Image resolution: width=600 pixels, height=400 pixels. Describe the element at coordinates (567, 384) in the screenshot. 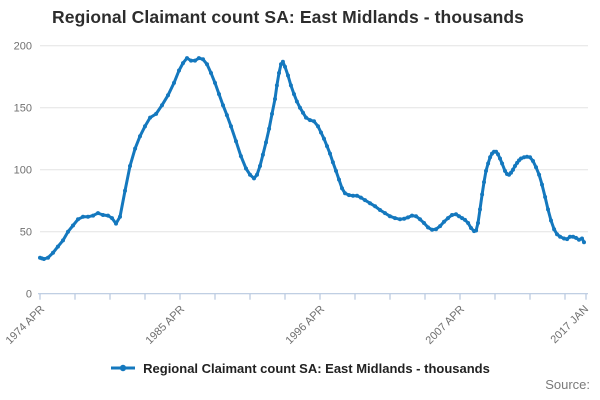

I see `source-note: Source:` at that location.